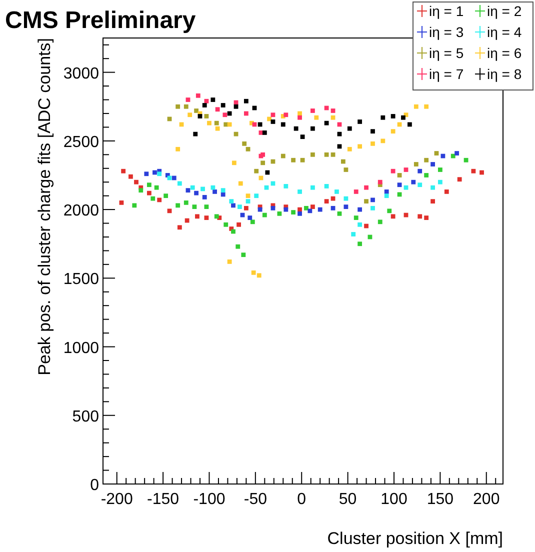  I want to click on y-tick-label: 1500, so click(81, 279).